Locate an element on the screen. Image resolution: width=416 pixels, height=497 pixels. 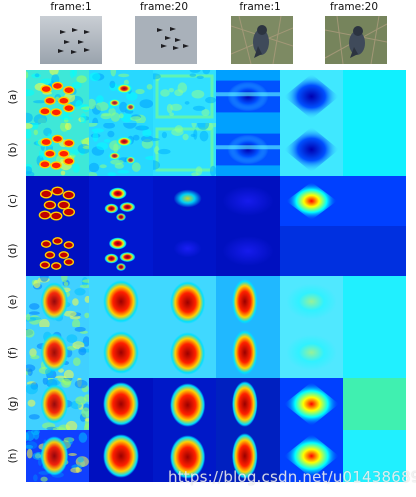
row-label-text: (b) is located at coordinates (13, 149).